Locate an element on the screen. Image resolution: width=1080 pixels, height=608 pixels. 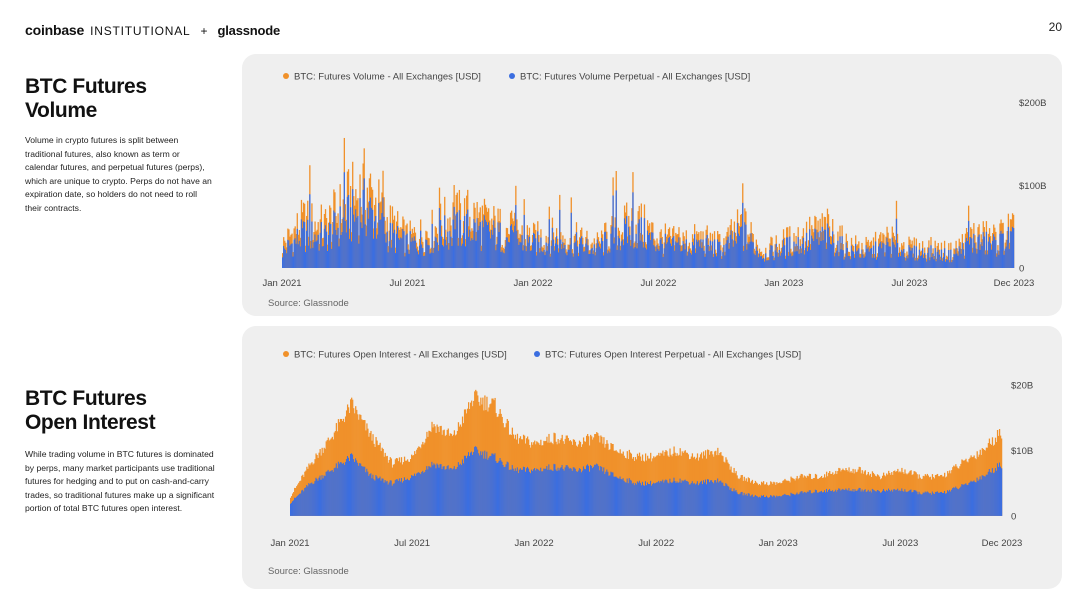
x-tick-label: Jan 2023 is located at coordinates (783, 283).